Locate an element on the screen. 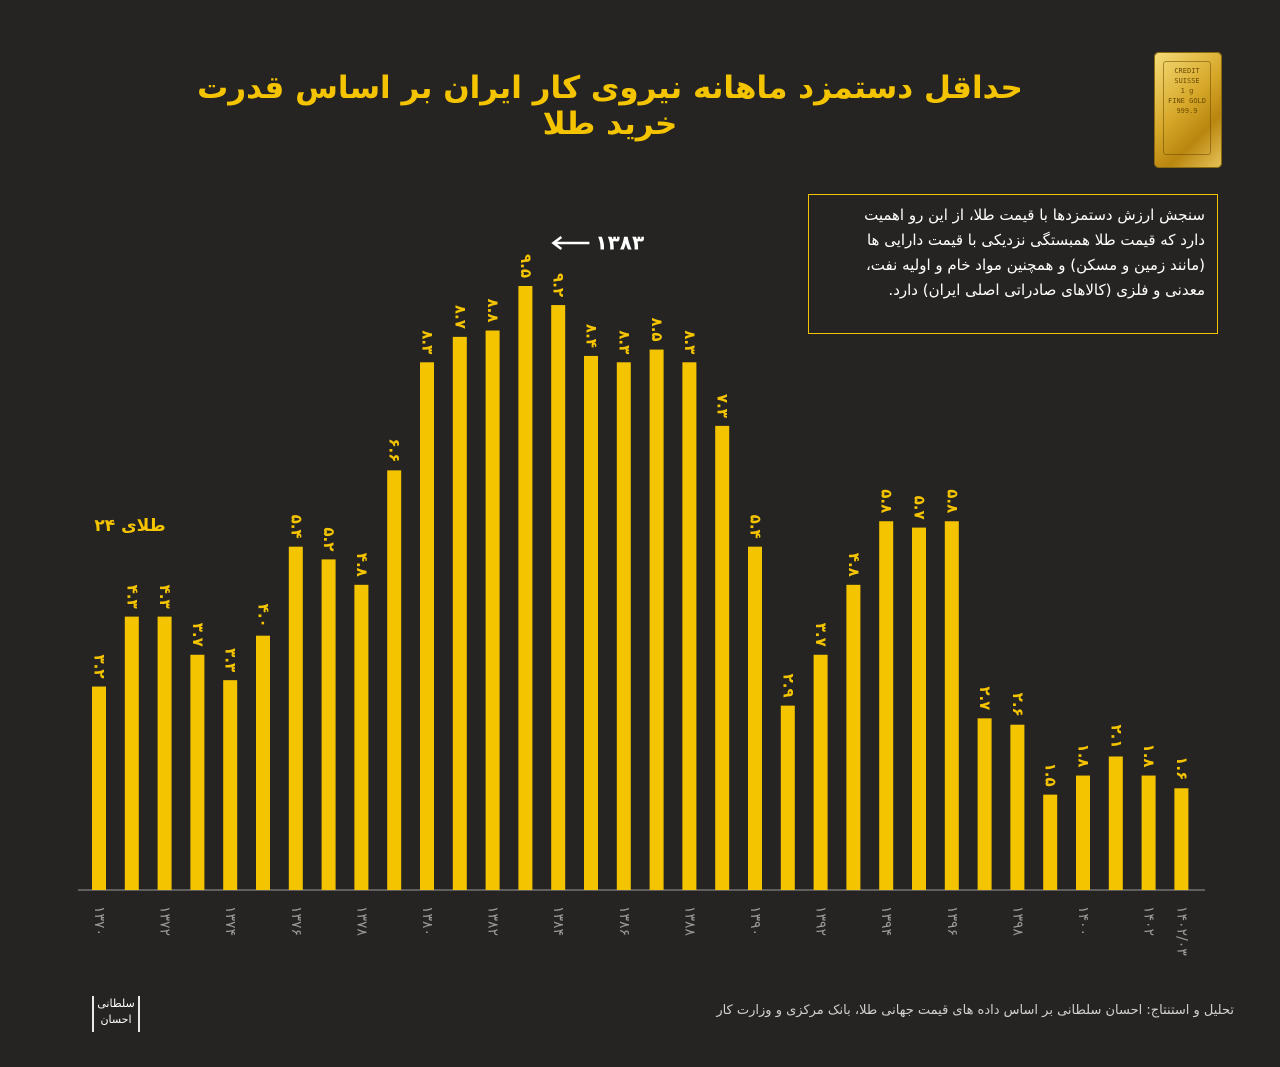 Image resolution: width=1280 pixels, height=1067 pixels. bar-value-label: ۲.۹ is located at coordinates (788, 686).